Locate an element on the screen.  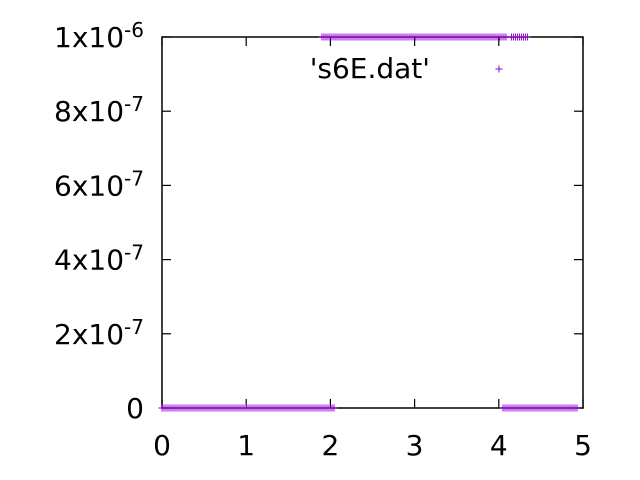
x-tick-label: 5 is located at coordinates (583, 445).